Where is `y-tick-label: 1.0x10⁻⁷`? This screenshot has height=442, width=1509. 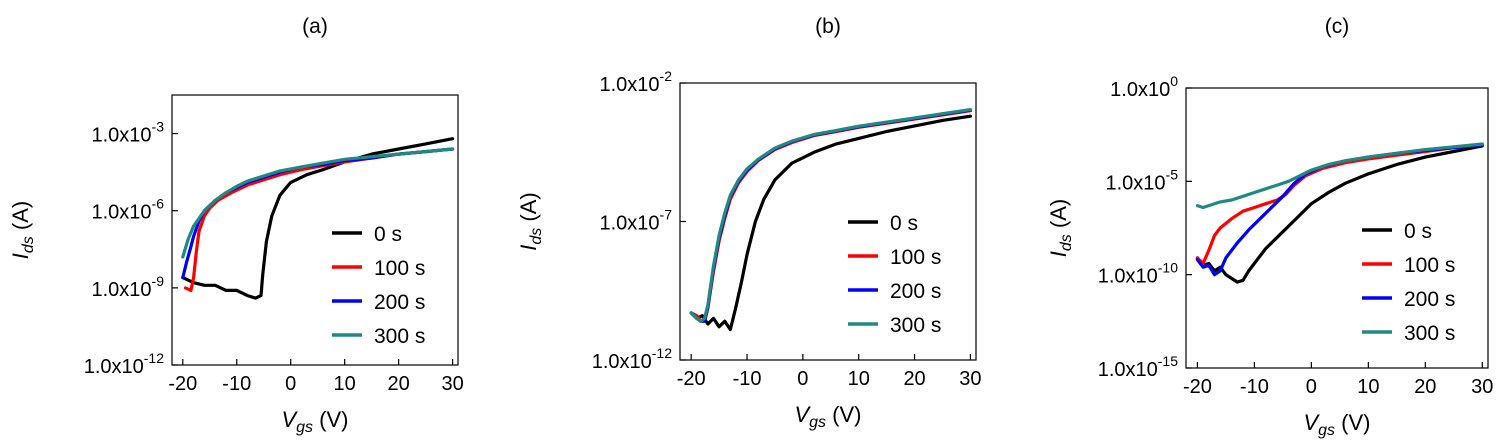
y-tick-label: 1.0x10⁻⁷ is located at coordinates (635, 221).